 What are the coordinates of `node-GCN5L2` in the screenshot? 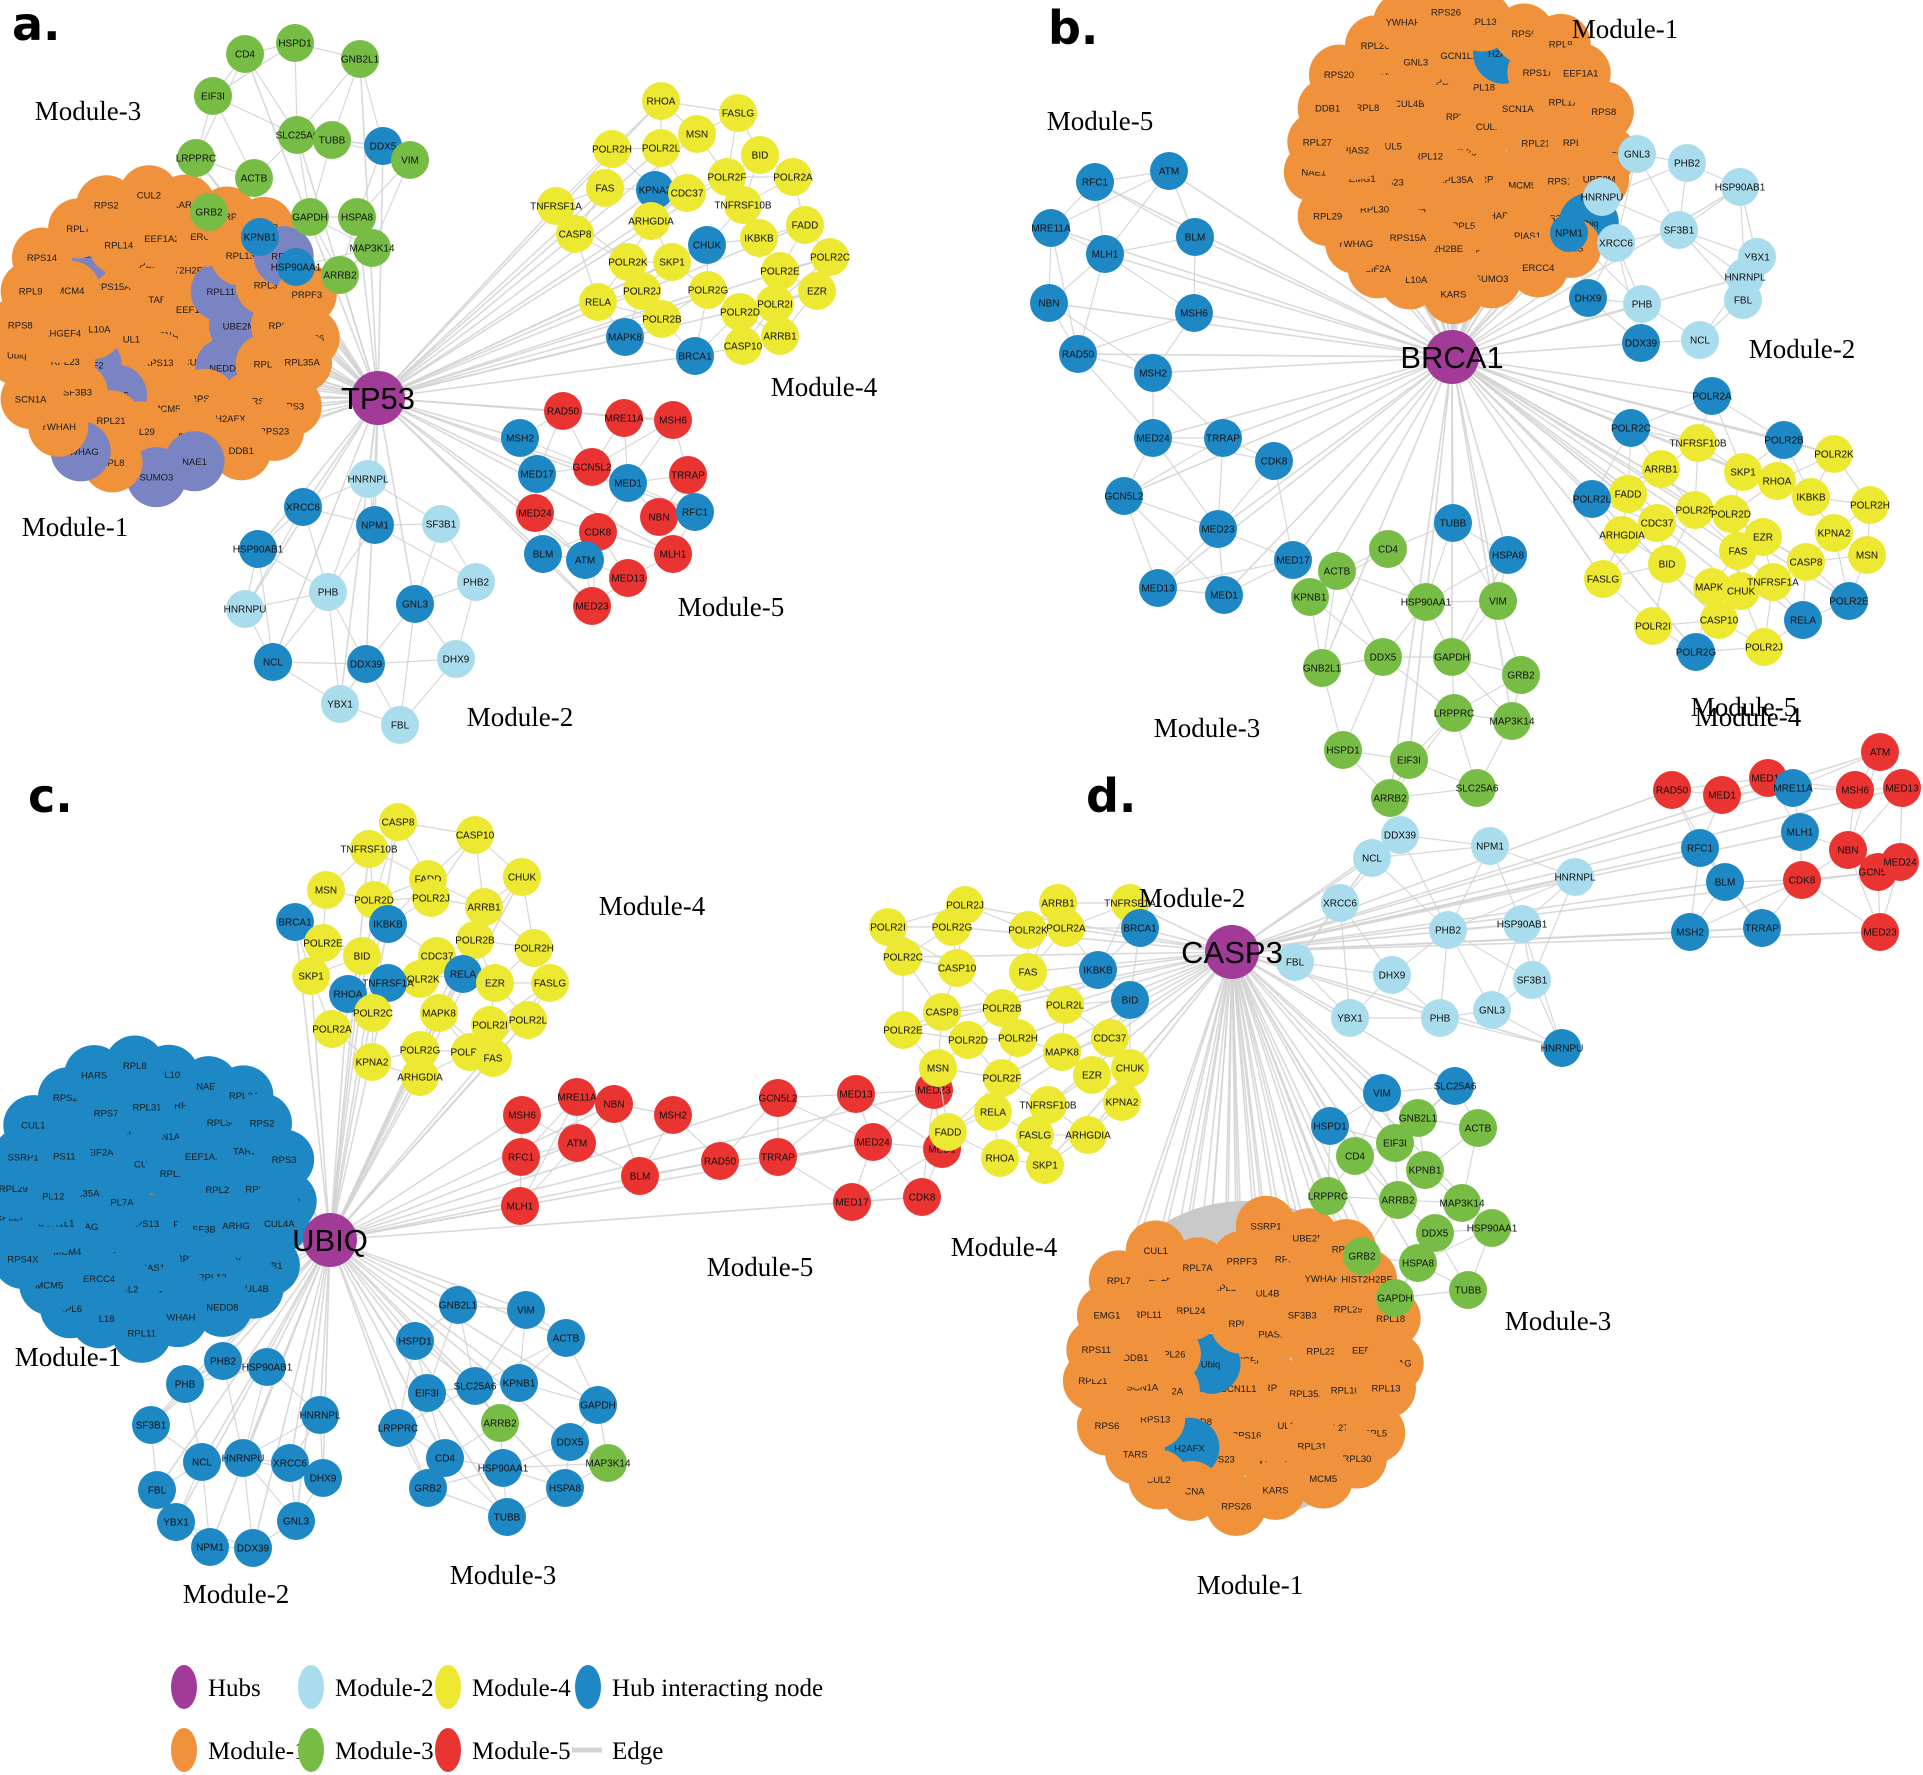 It's located at (592, 467).